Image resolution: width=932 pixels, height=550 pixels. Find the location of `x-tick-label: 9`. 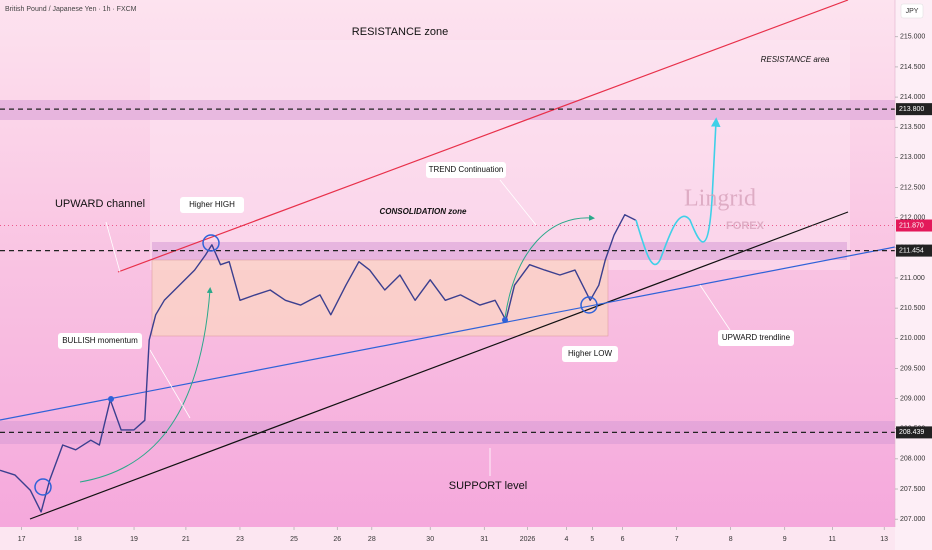

x-tick-label: 9 is located at coordinates (785, 539).